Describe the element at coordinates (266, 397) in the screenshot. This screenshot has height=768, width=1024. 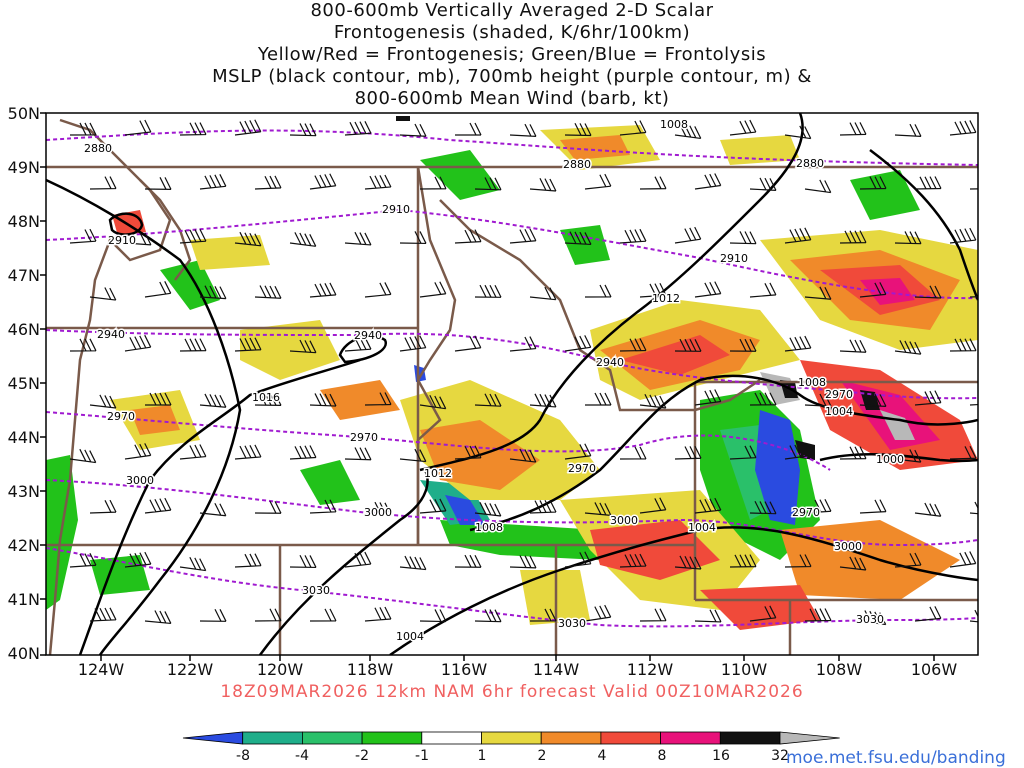
I see `pressure-label: 1016` at that location.